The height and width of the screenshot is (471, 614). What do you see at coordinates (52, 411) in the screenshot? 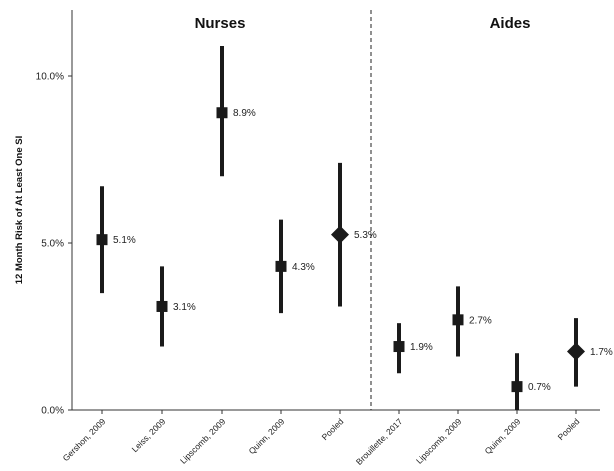
I see `y-tick-label: 0.0%` at bounding box center [52, 411].